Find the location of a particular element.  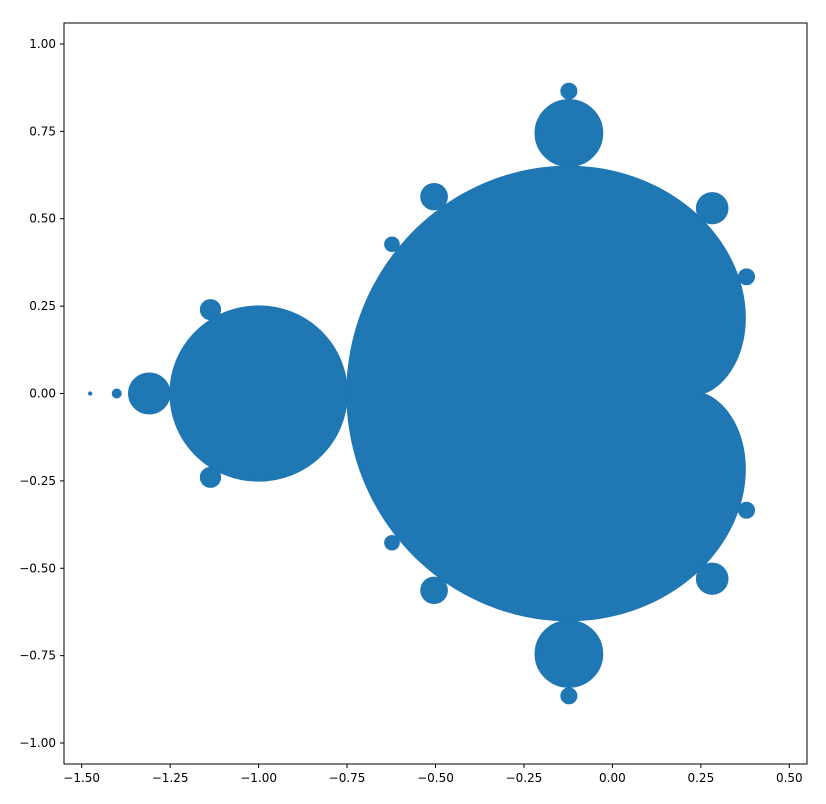

y-tick-label: 0.75 is located at coordinates (42, 131).